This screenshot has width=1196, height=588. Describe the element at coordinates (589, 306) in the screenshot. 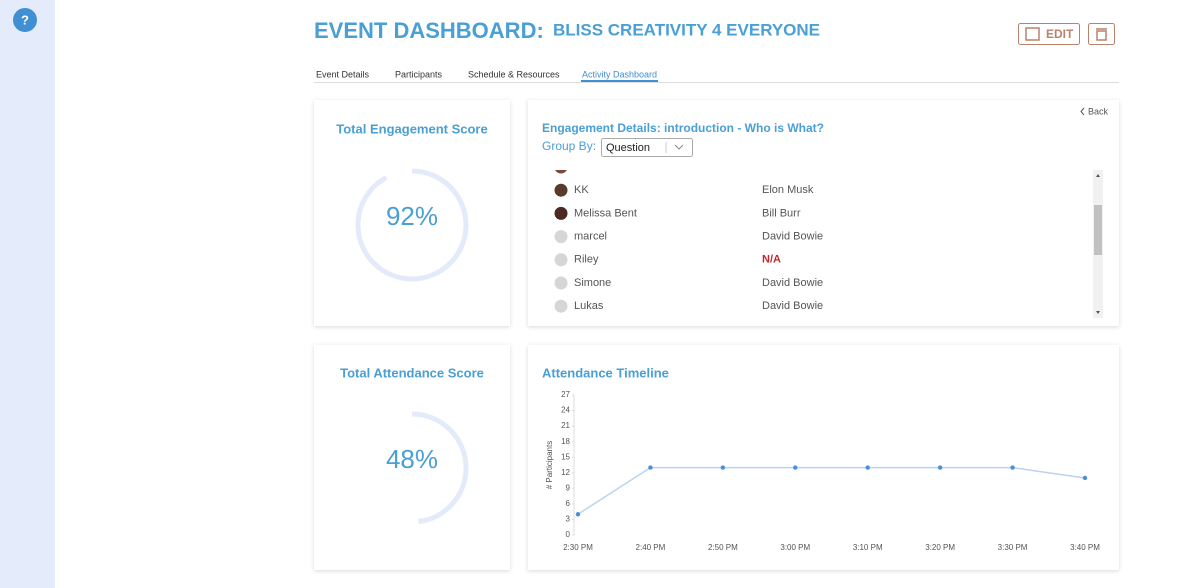

I see `participant-name: Lukas` at that location.